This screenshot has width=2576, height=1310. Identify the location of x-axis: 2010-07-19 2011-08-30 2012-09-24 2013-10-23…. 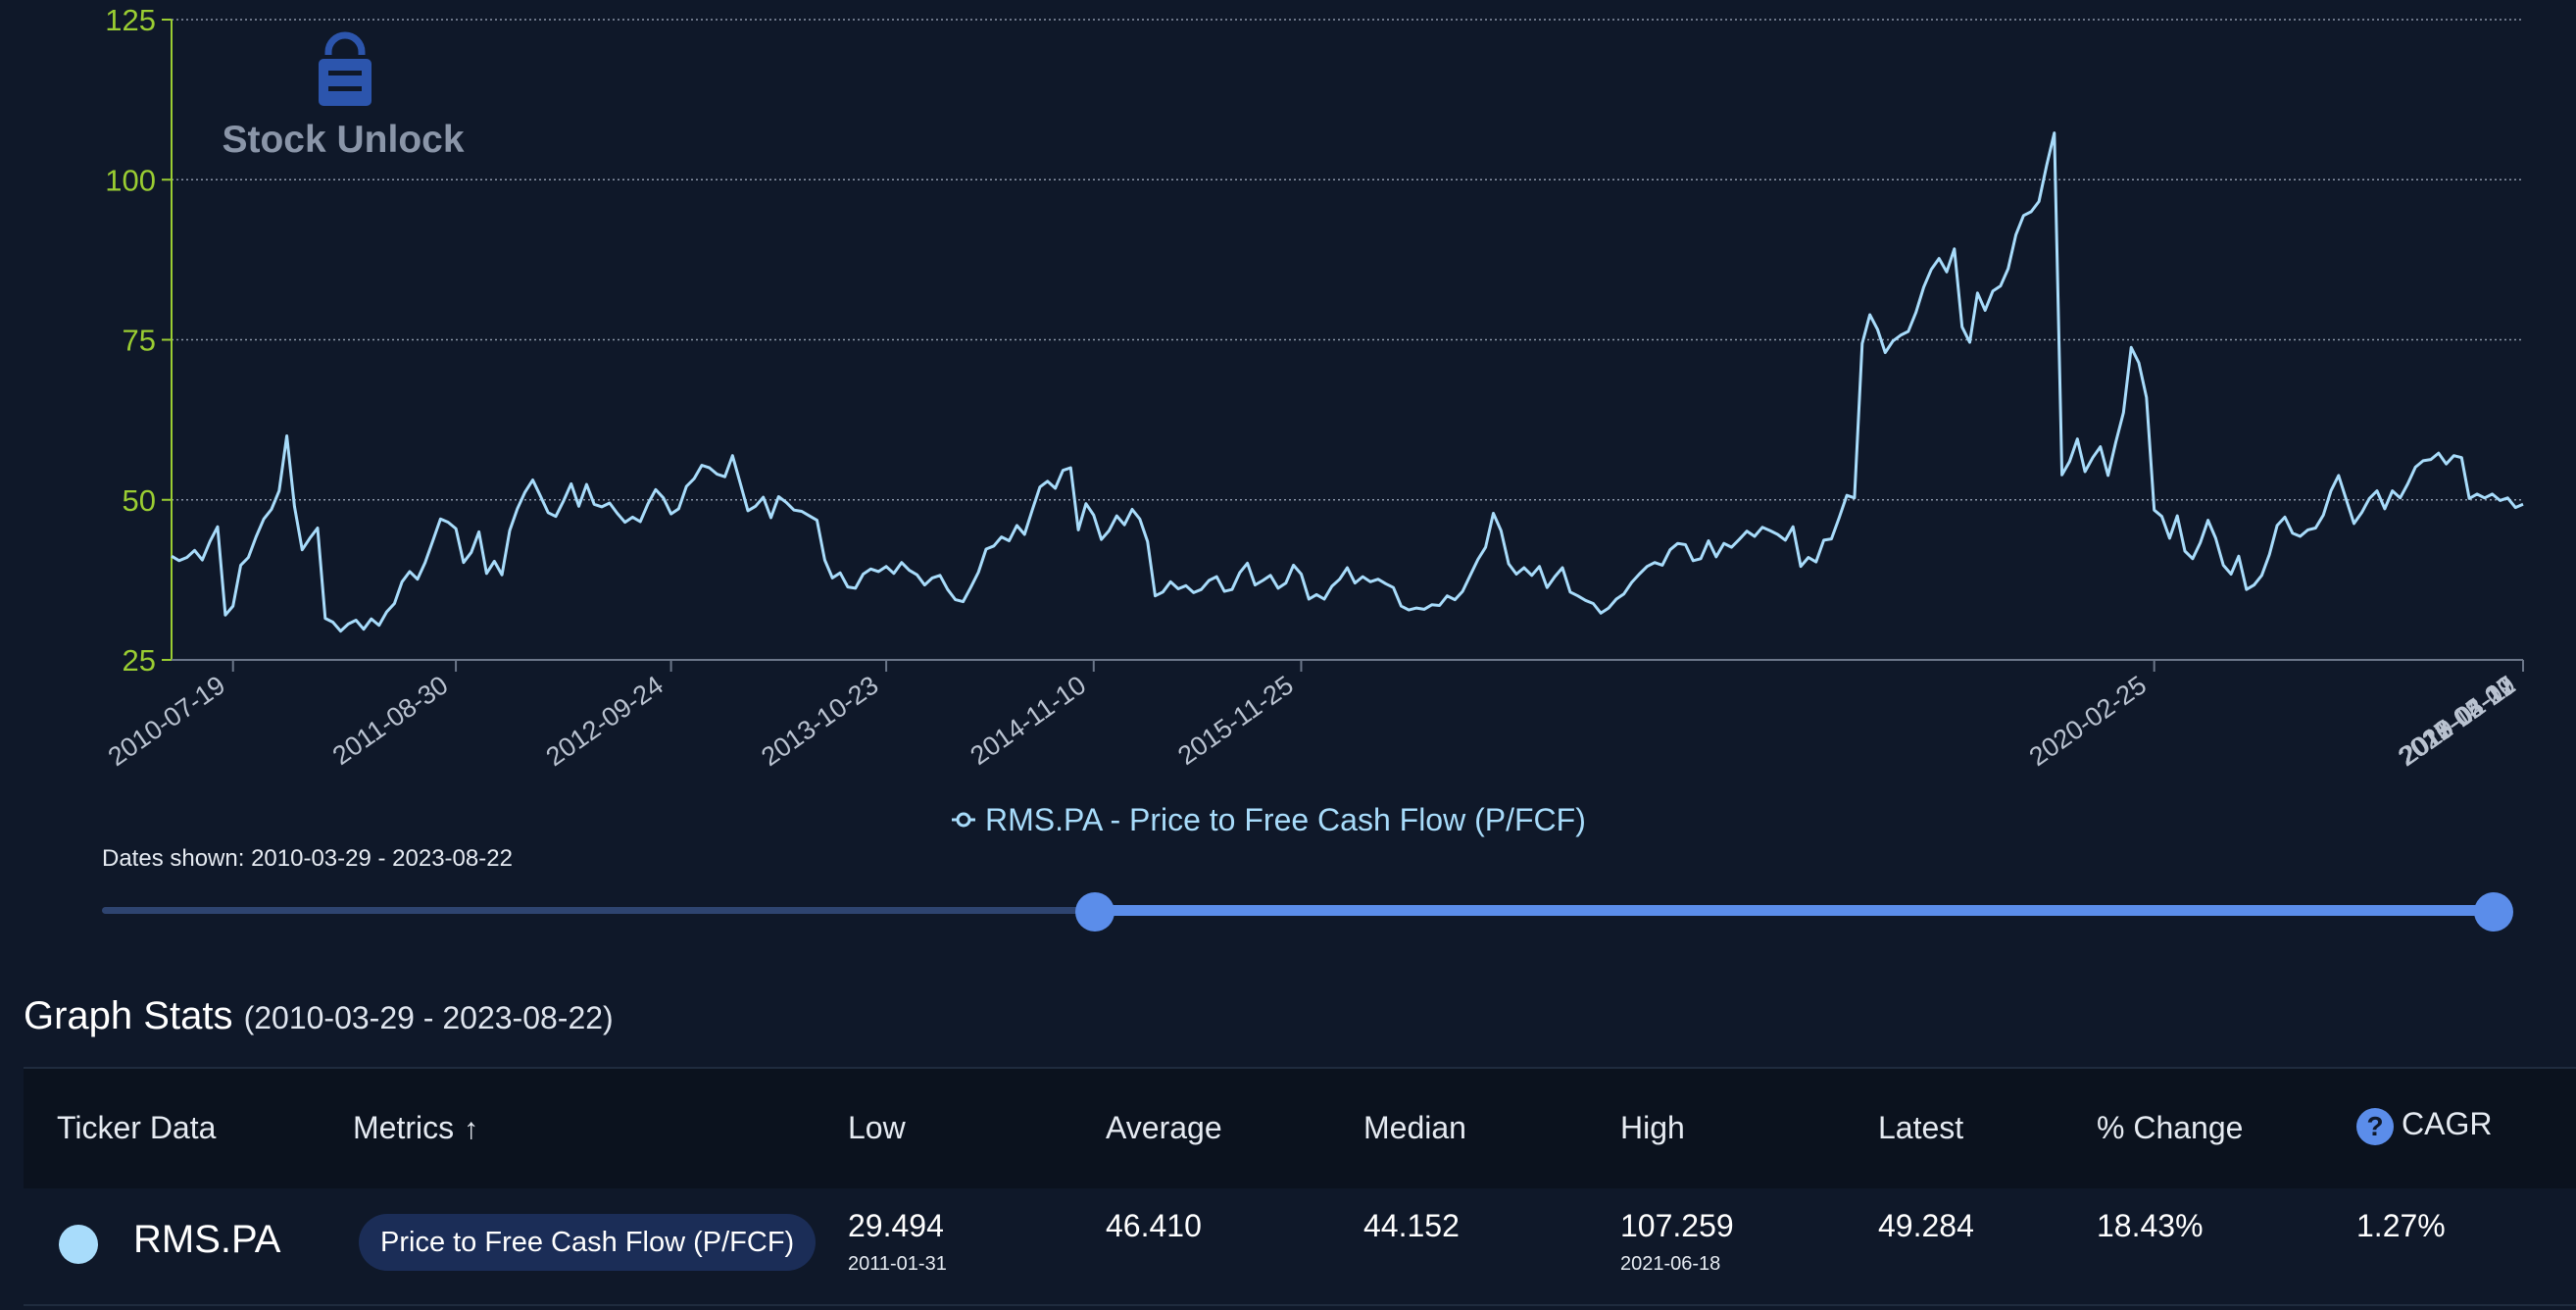
(1313, 715).